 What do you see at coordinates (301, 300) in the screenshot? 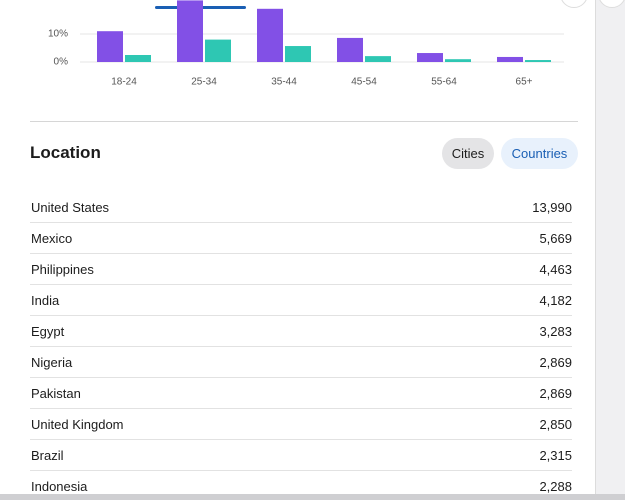
I see `table-row: India 4,182` at bounding box center [301, 300].